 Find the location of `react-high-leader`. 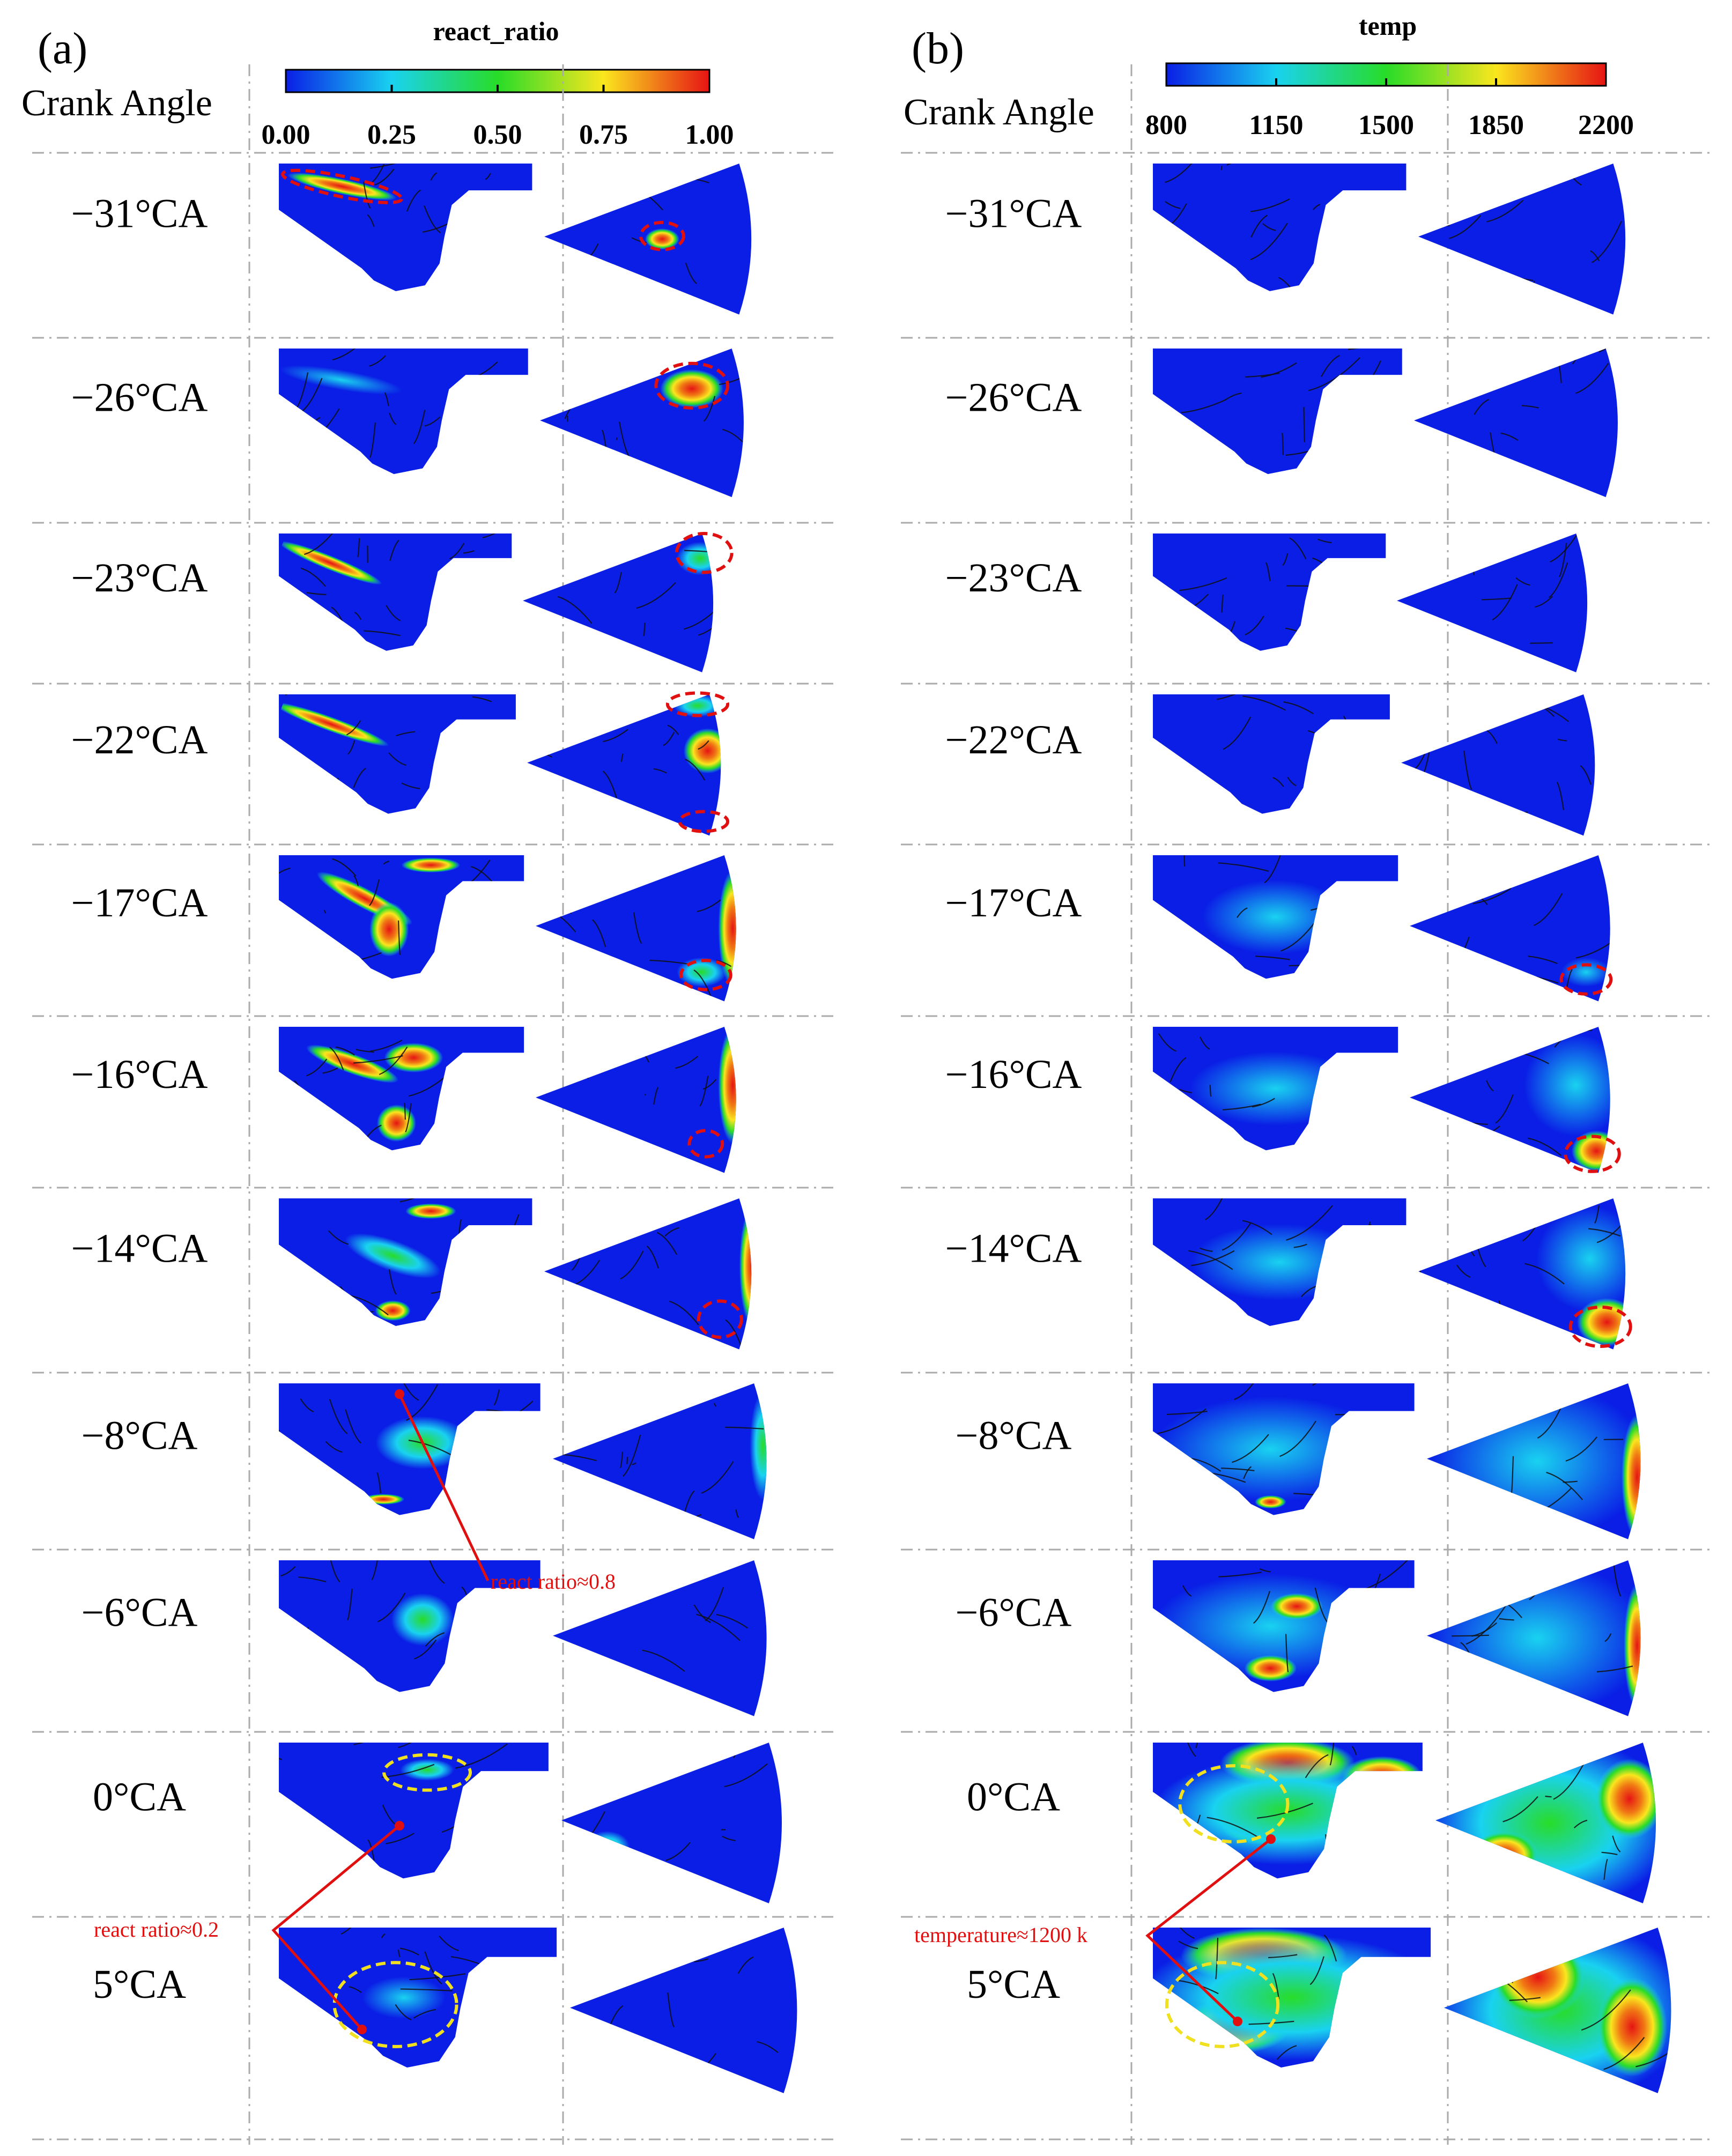

react-high-leader is located at coordinates (444, 1487).